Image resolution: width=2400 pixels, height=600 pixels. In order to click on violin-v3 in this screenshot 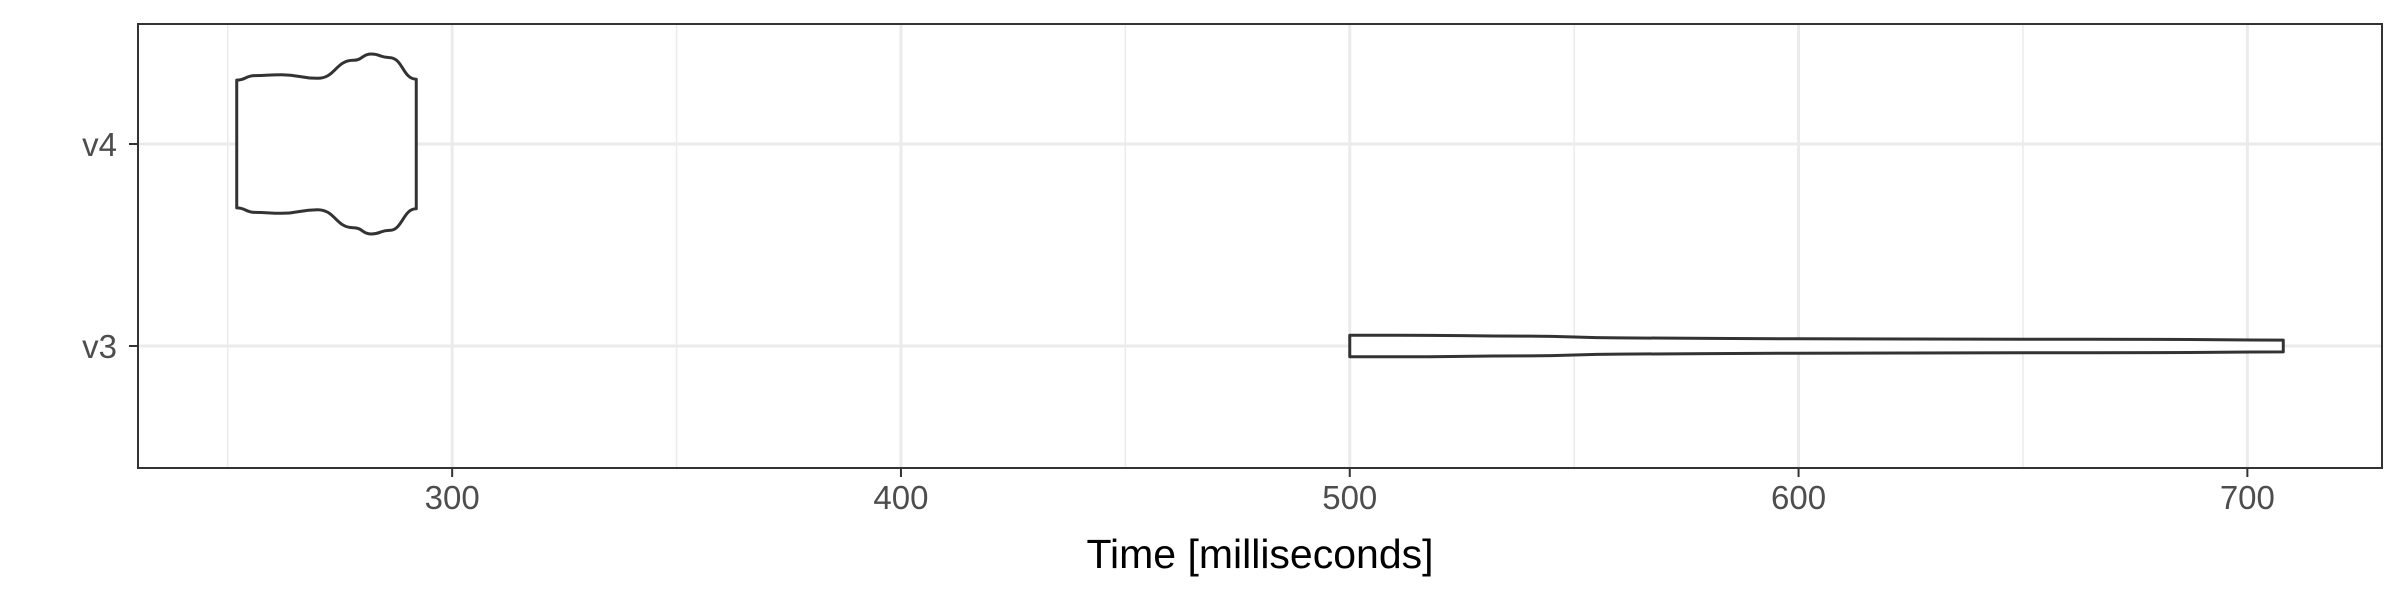, I will do `click(1816, 346)`.